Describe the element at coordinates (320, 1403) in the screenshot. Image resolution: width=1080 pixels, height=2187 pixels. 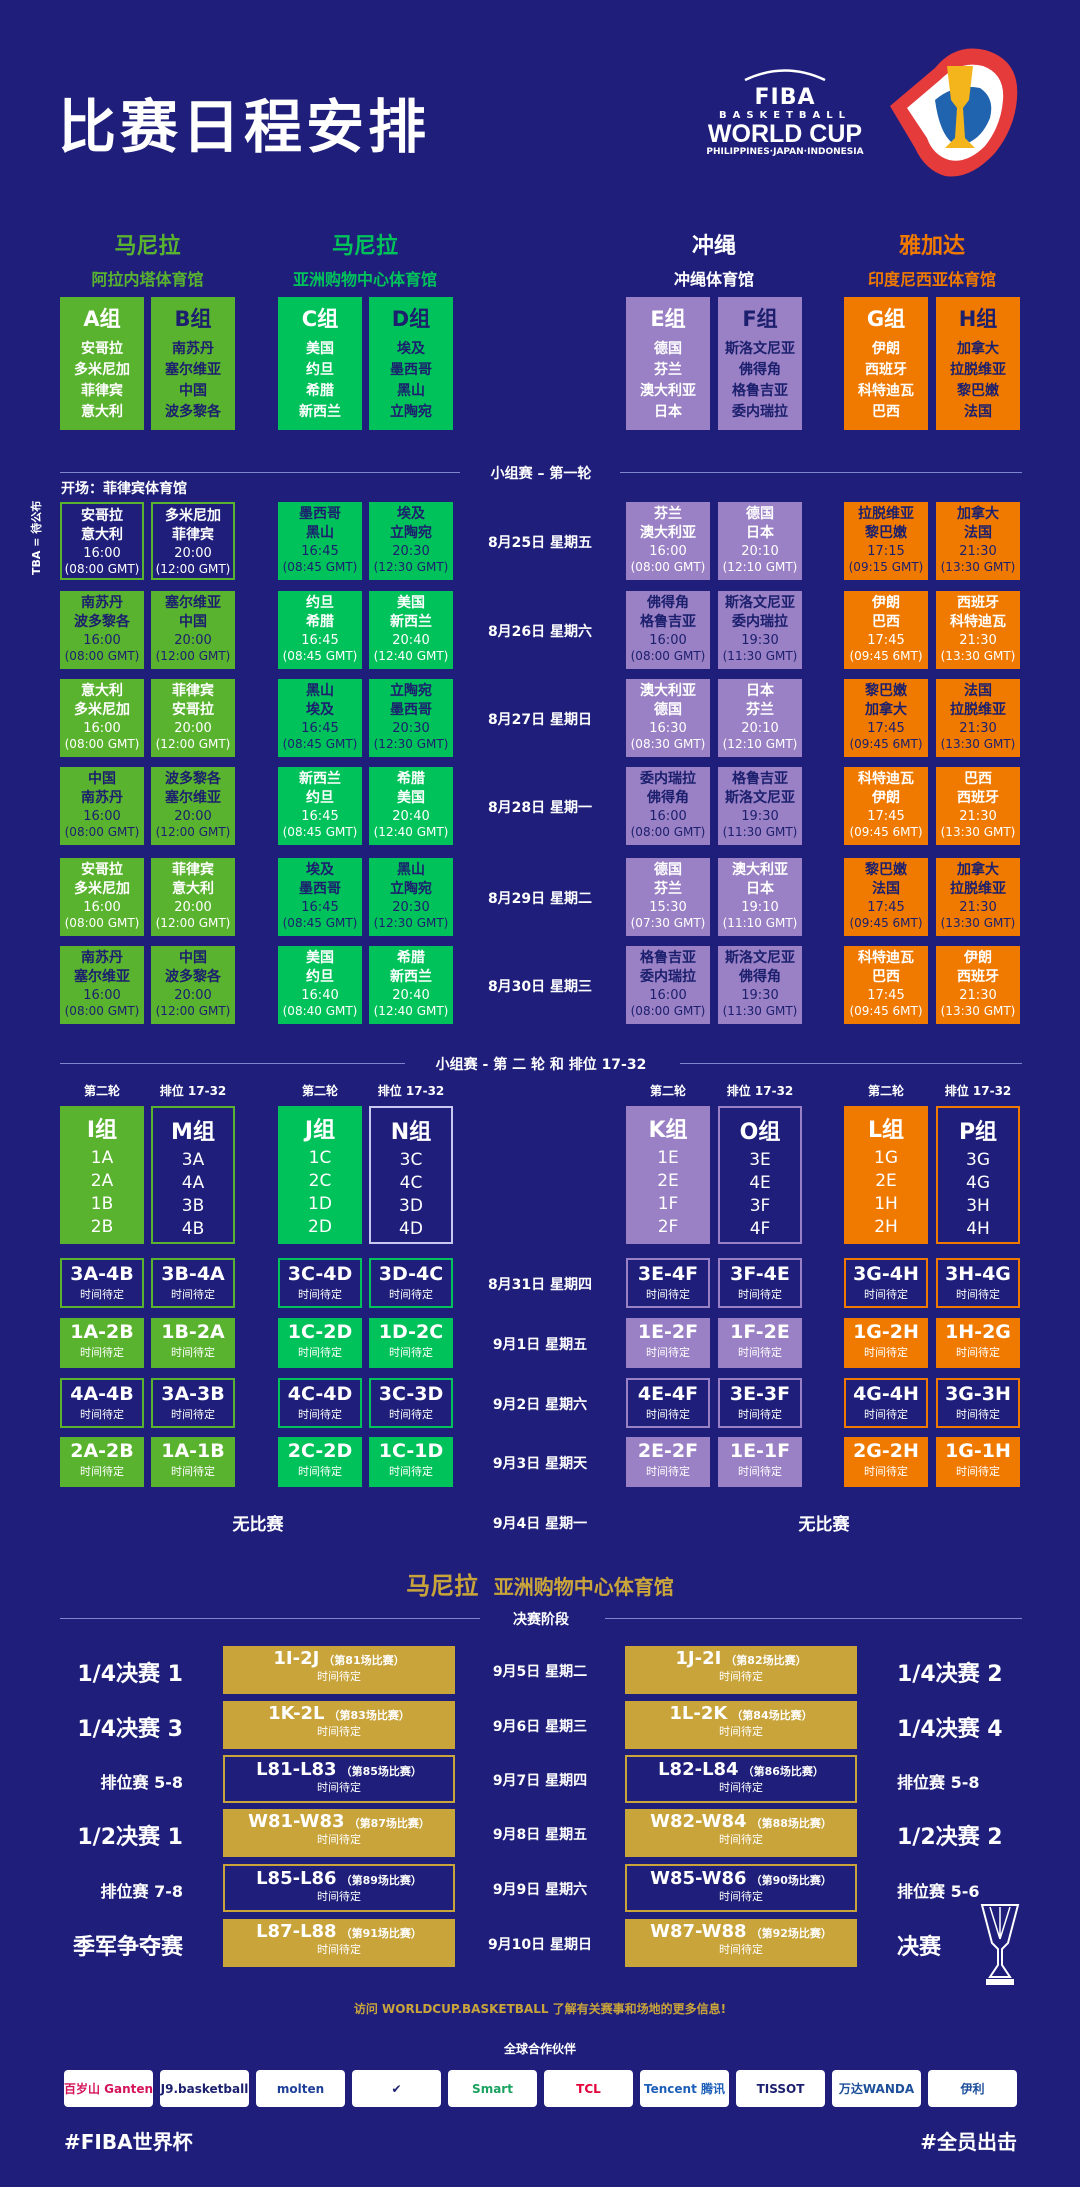
I see `round2-match-card: 4C-4D 时间待定` at that location.